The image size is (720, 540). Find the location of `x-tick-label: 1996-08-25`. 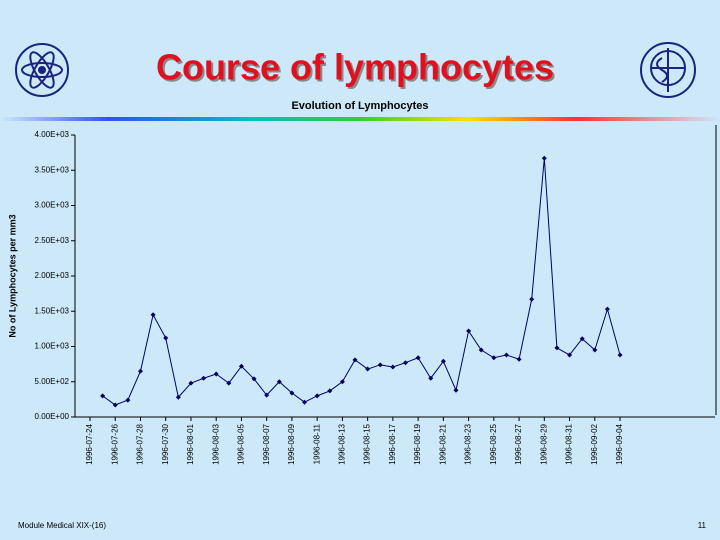

x-tick-label: 1996-08-25 is located at coordinates (493, 443).